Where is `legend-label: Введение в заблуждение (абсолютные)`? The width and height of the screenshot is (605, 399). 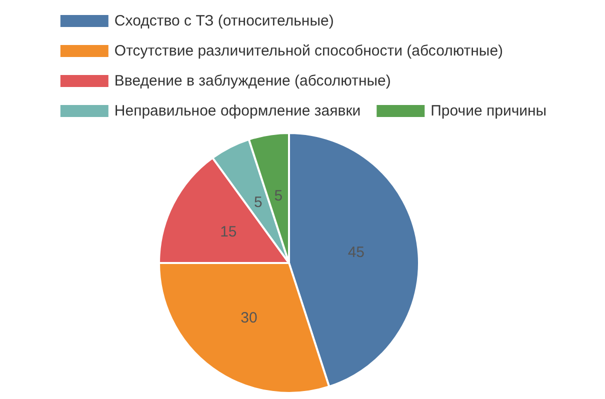
legend-label: Введение в заблуждение (абсолютные) is located at coordinates (252, 81).